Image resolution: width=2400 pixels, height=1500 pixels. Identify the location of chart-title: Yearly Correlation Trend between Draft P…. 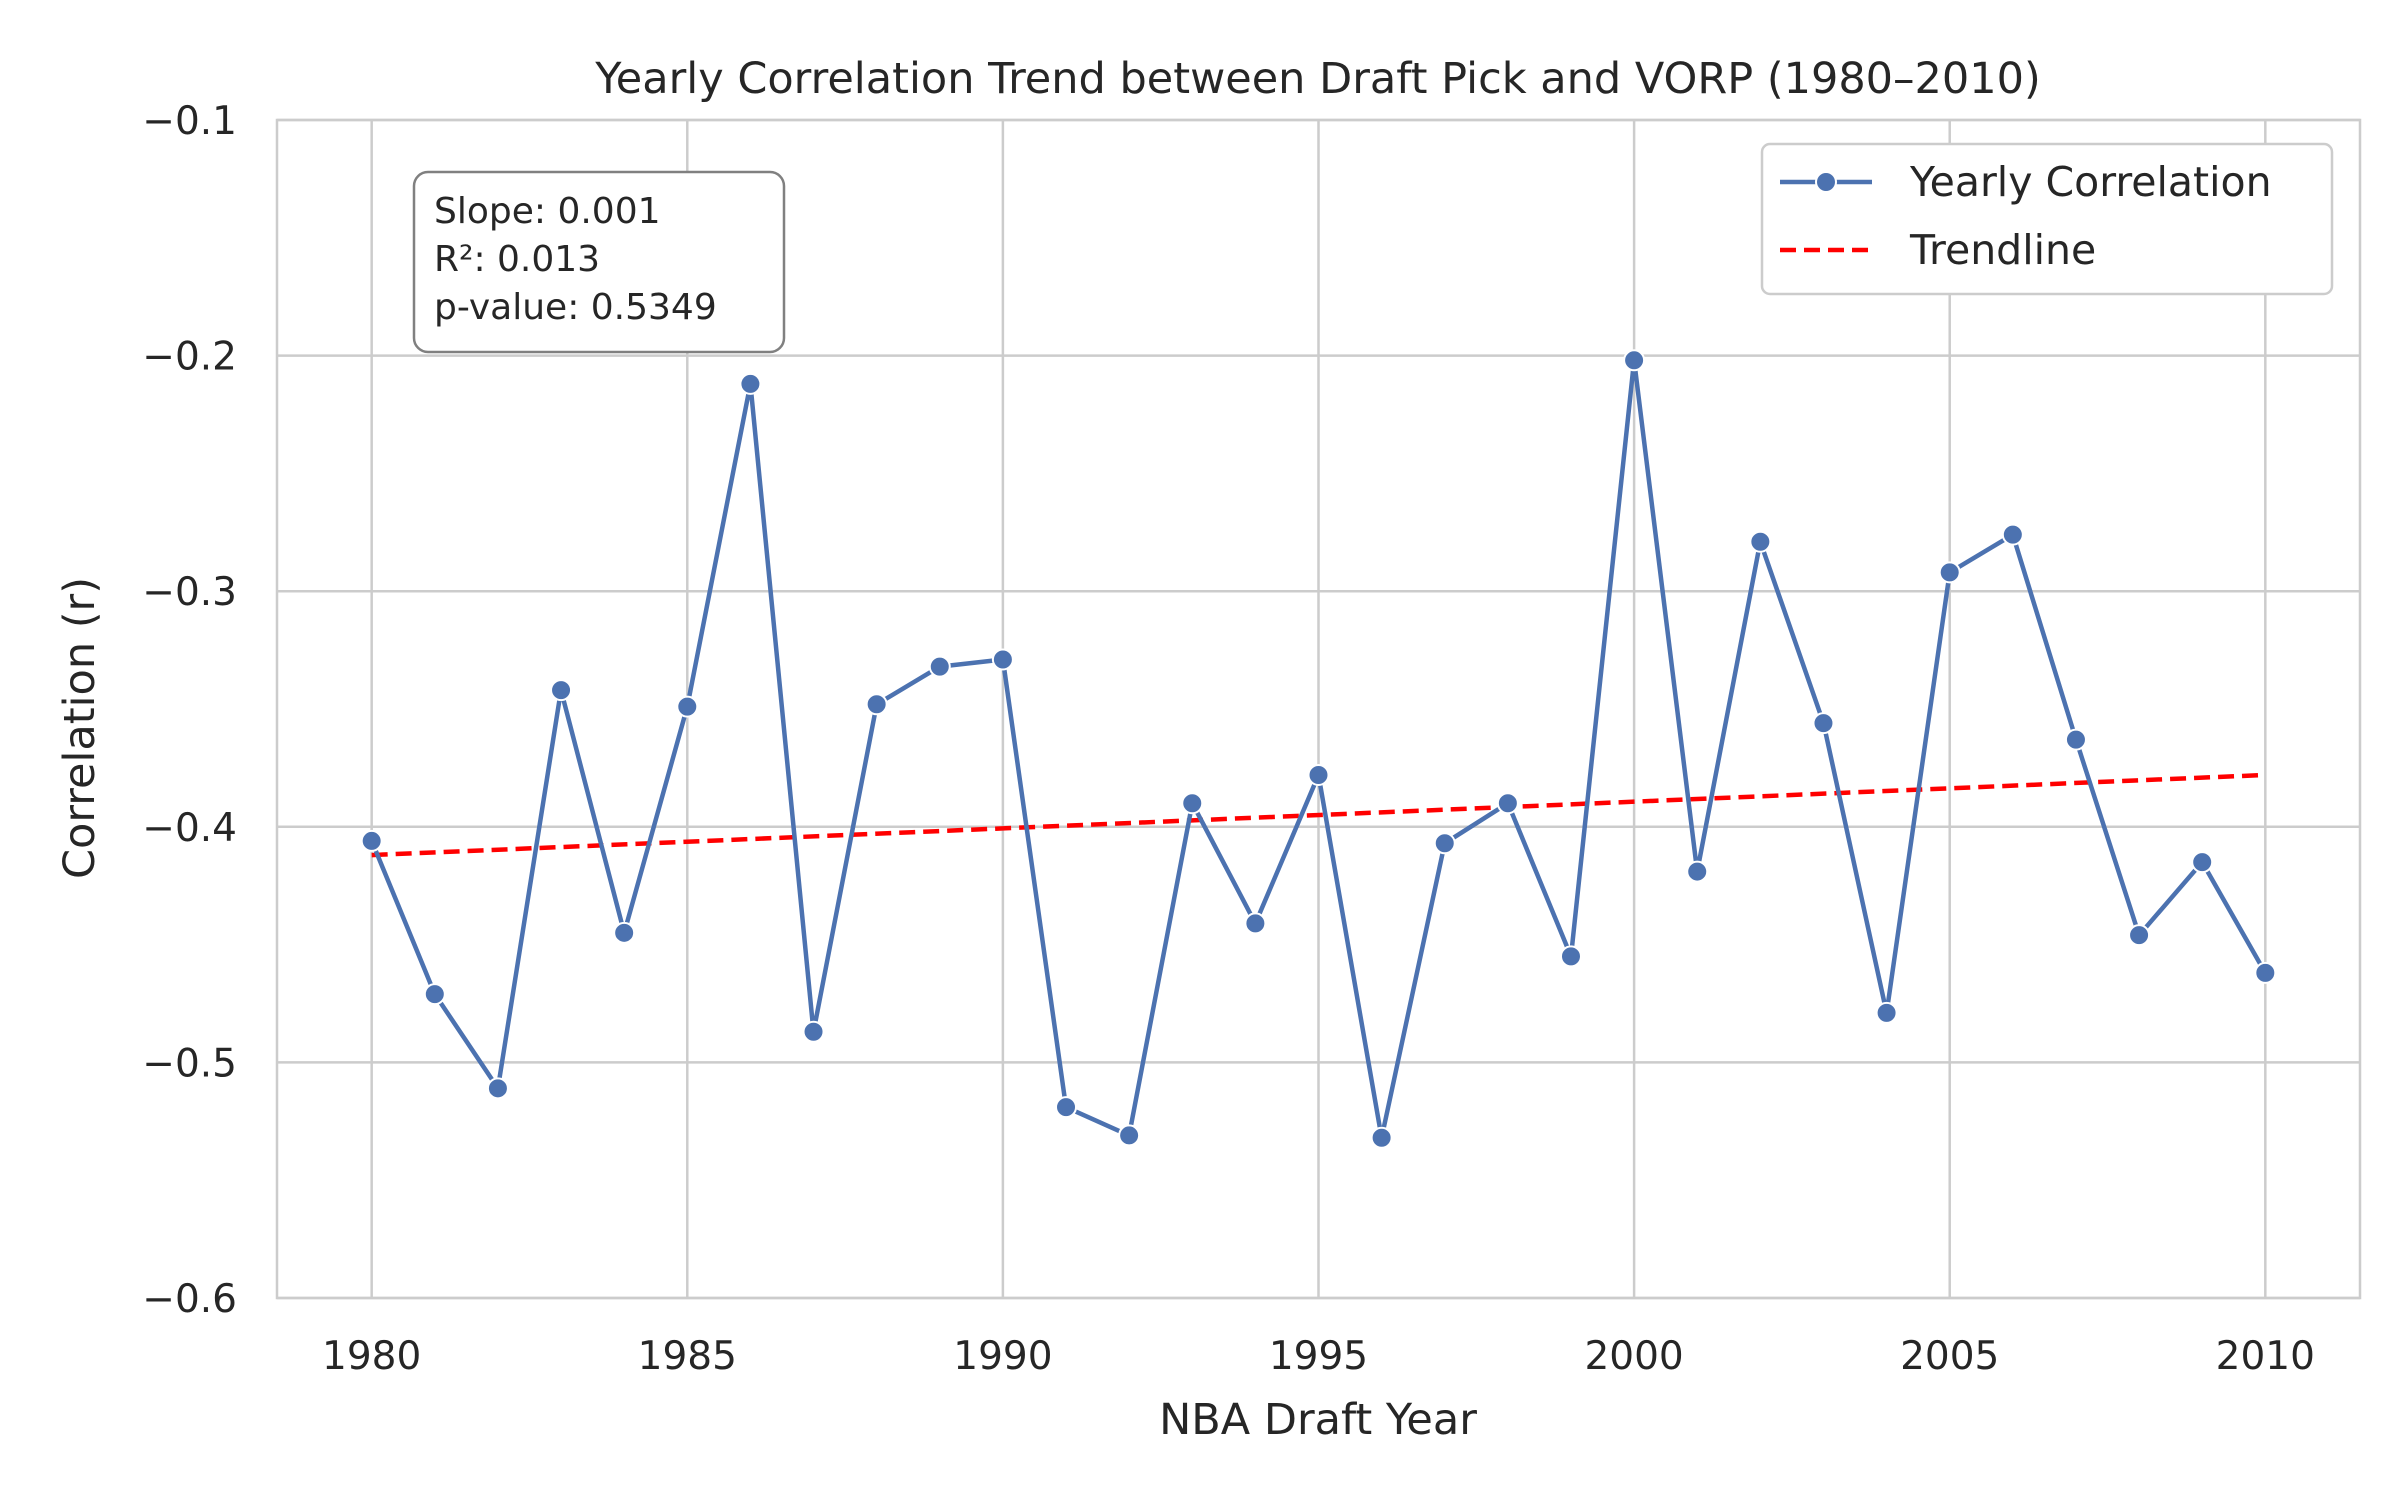
(1317, 79).